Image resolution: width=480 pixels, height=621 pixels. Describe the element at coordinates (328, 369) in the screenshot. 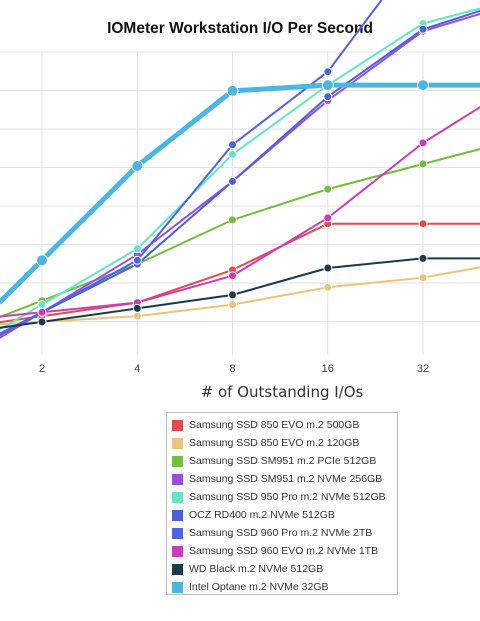

I see `x-tick-label: 16` at that location.